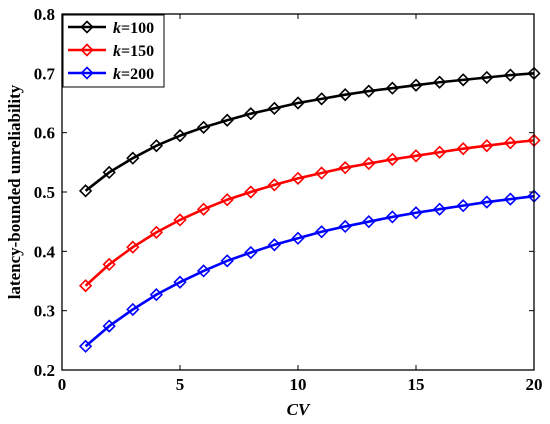  What do you see at coordinates (180, 384) in the screenshot?
I see `x-tick-label: 5` at bounding box center [180, 384].